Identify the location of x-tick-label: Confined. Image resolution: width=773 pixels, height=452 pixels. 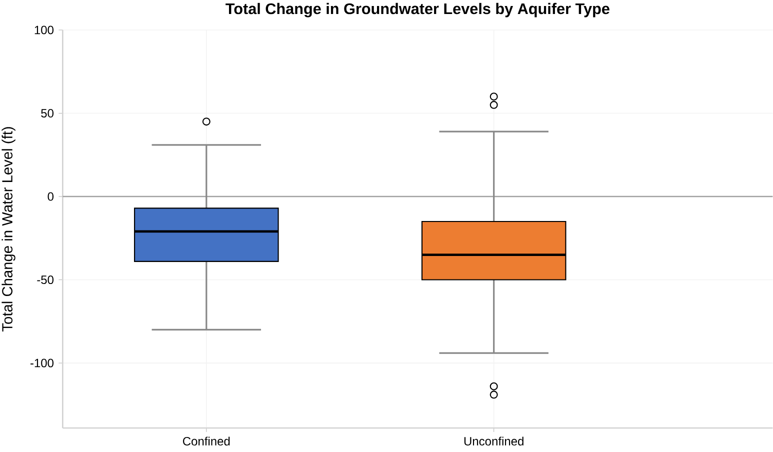
(206, 441).